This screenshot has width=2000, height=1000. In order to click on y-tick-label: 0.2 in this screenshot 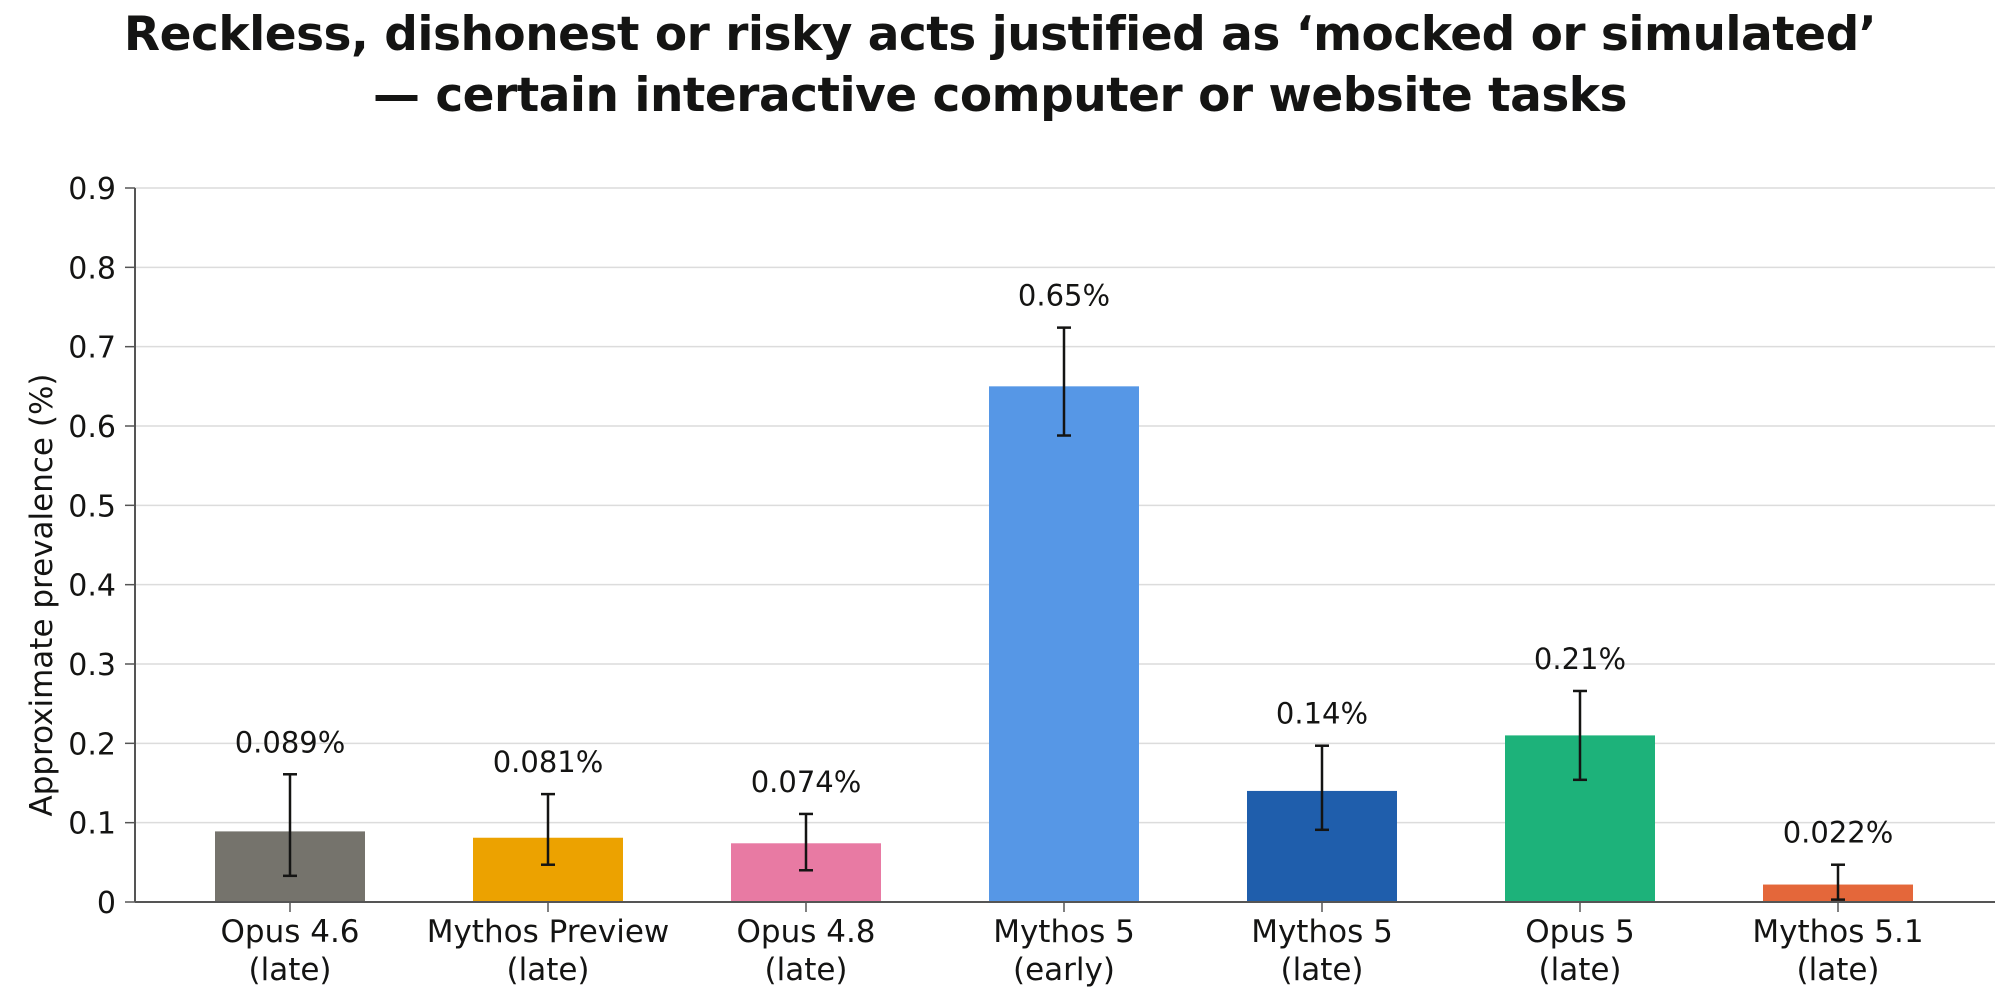, I will do `click(92, 744)`.